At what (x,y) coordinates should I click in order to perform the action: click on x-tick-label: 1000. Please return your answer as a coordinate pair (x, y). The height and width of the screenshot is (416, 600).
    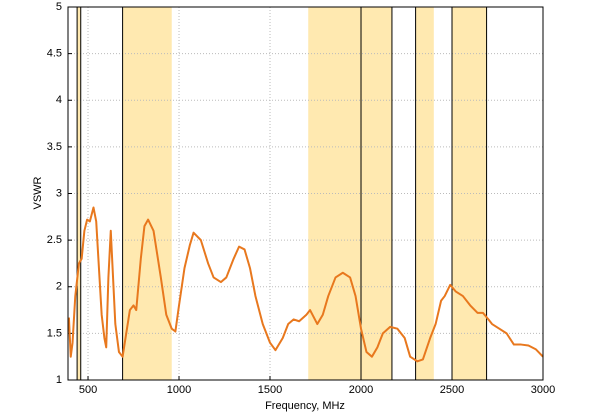
    Looking at the image, I should click on (179, 390).